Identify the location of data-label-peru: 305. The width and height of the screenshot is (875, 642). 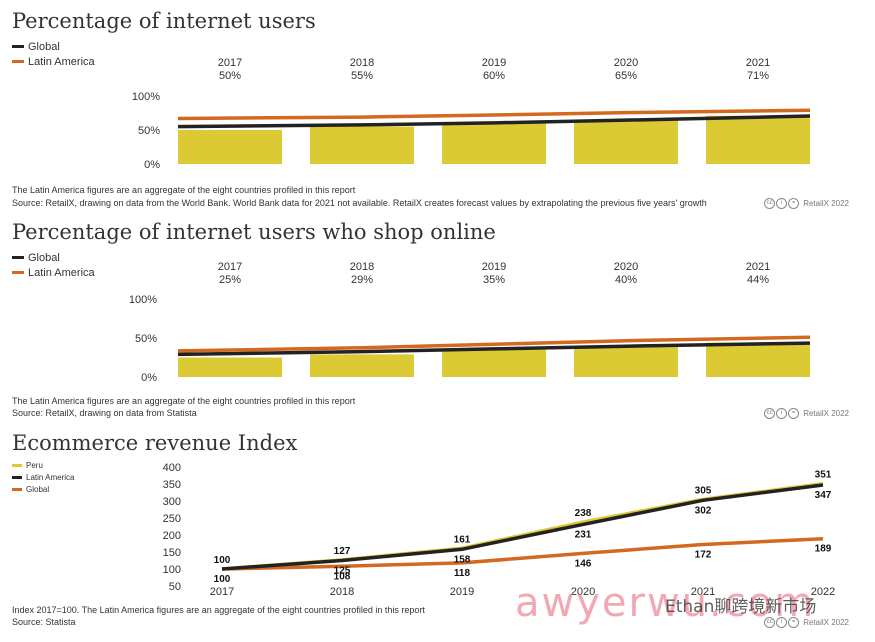
(703, 490).